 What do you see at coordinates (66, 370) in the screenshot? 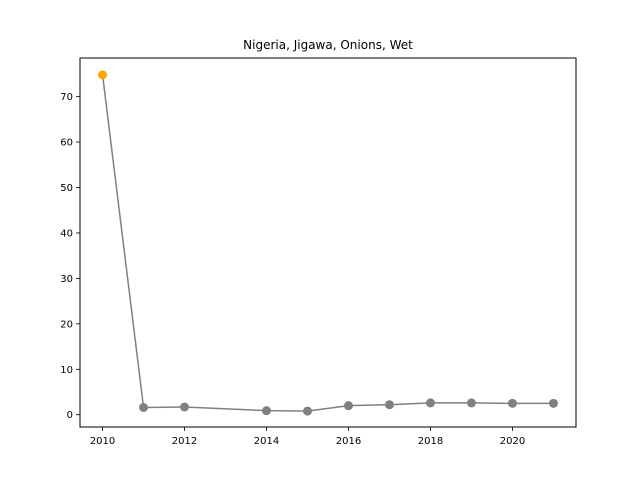
I see `y-tick-label: 10` at bounding box center [66, 370].